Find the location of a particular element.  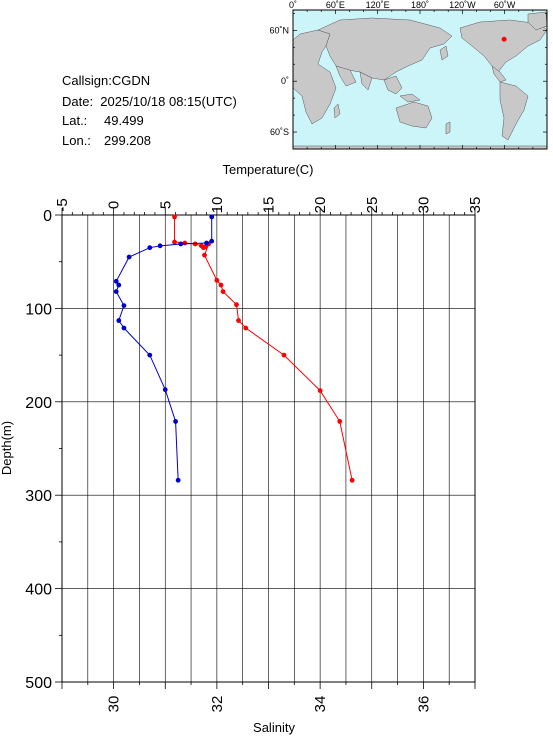

temperature-axis: -5 0 5 10 15 20 25 30 35 is located at coordinates (269, 206).